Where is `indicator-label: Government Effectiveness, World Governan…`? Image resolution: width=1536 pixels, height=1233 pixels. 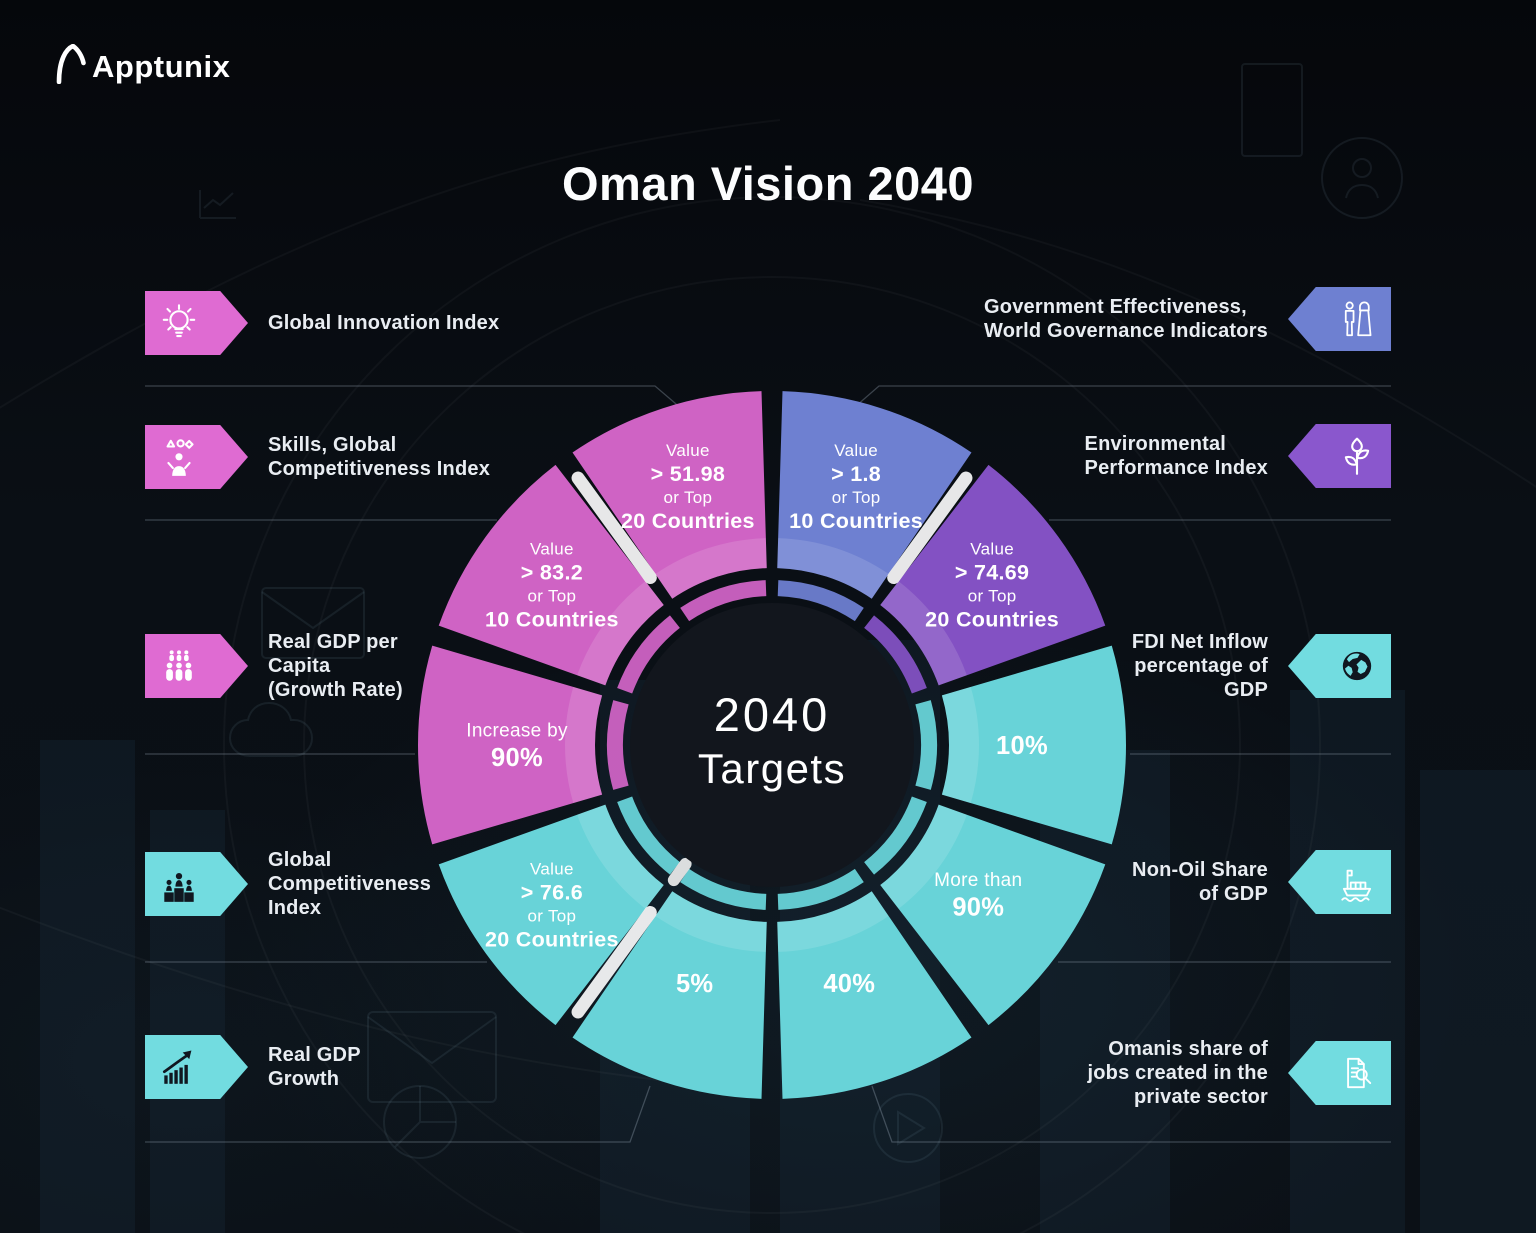
indicator-label: Government Effectiveness, World Governan… is located at coordinates (1126, 319).